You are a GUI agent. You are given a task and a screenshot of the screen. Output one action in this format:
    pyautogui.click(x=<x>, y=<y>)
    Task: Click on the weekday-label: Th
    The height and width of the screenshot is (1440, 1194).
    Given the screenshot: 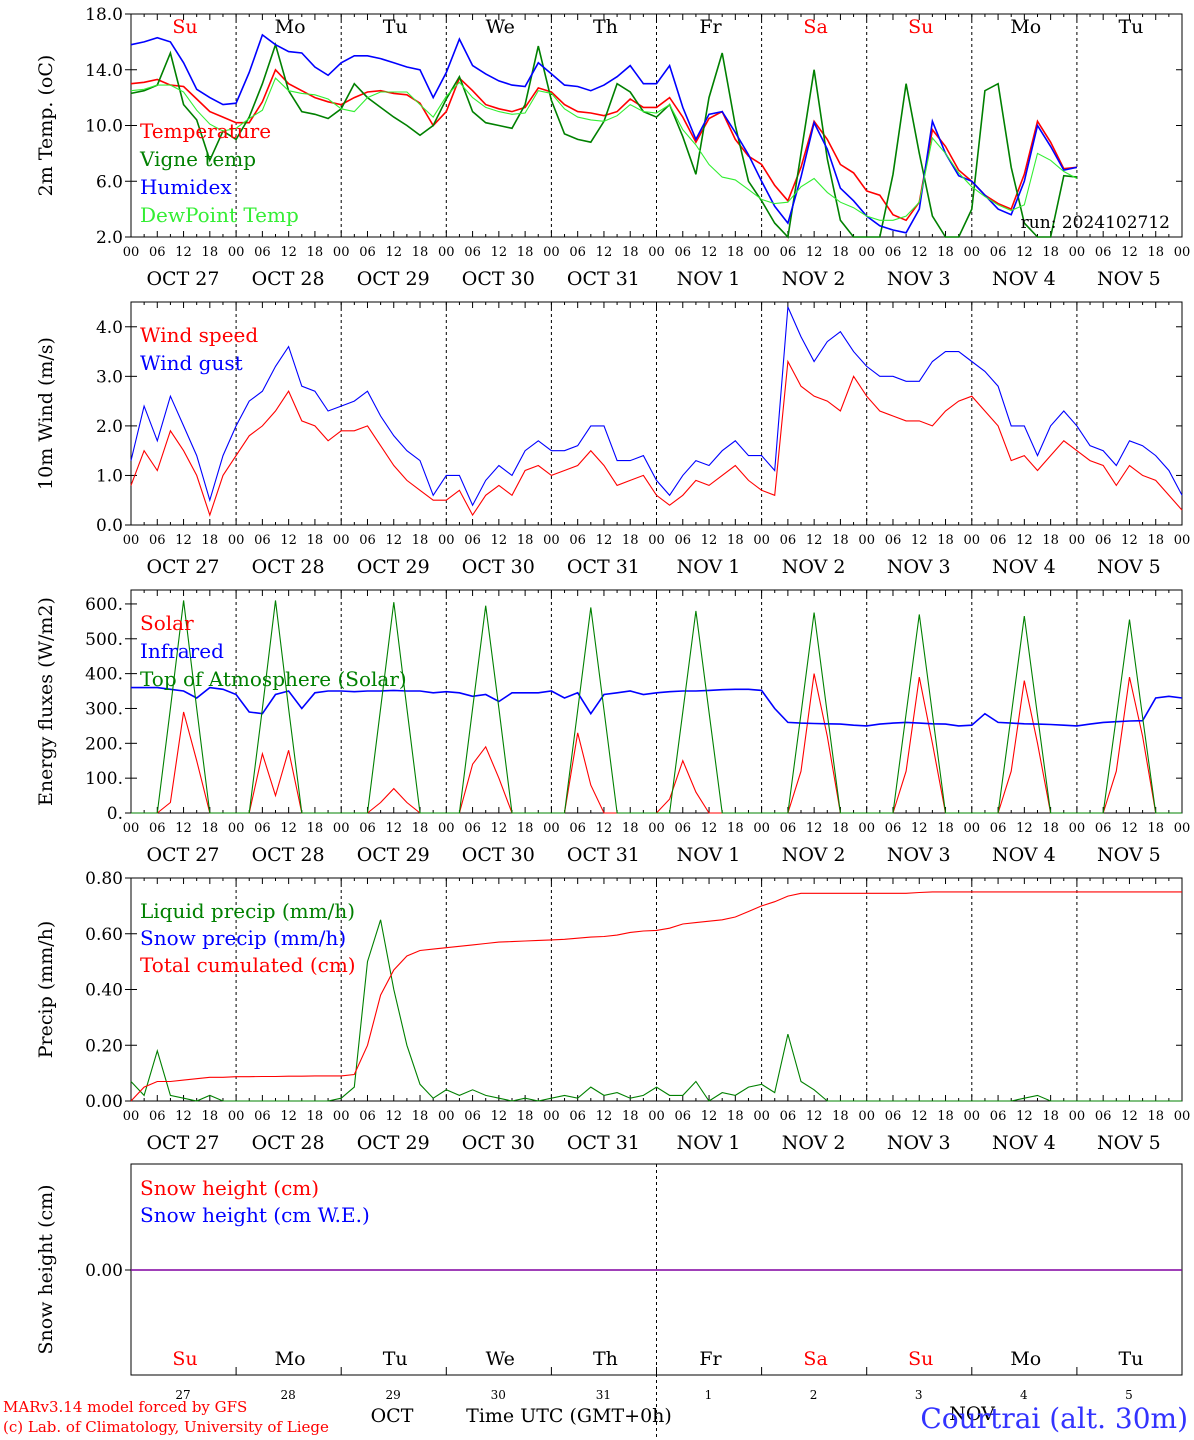 What is the action you would take?
    pyautogui.click(x=605, y=1359)
    